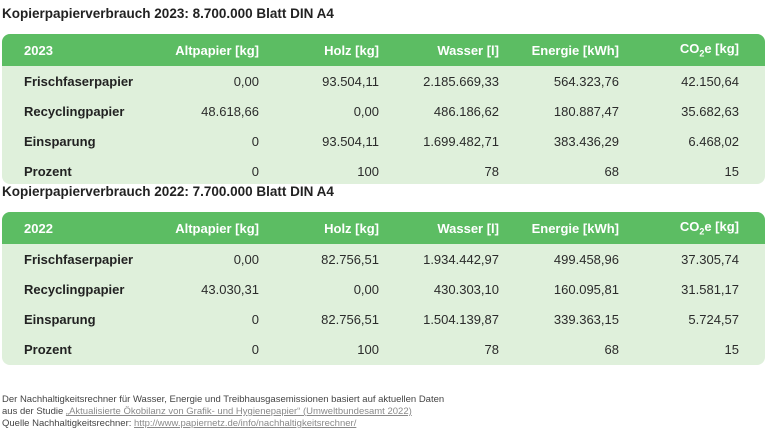 This screenshot has height=432, width=768. I want to click on cell-value: 42.150,64, so click(710, 81).